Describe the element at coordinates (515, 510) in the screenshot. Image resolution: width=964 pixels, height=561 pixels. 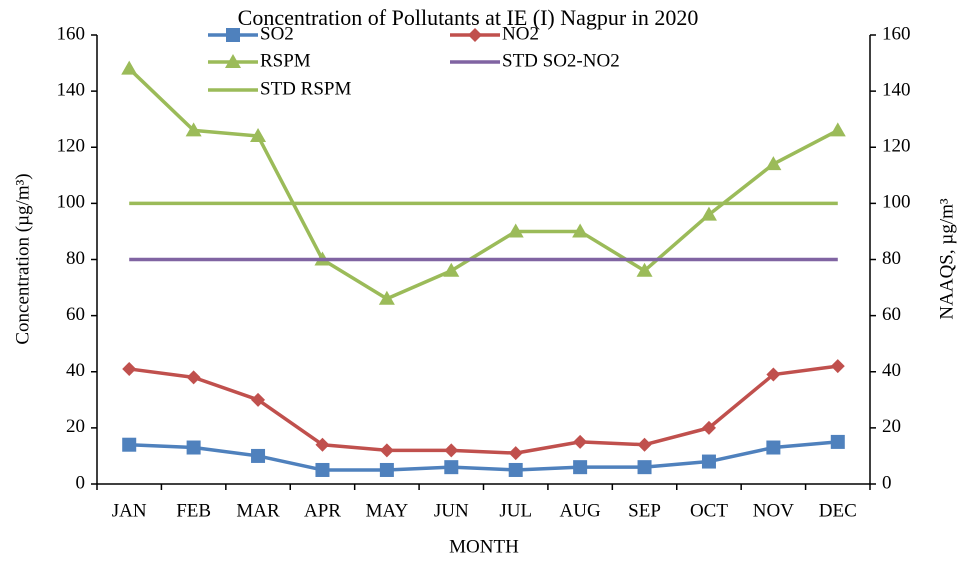
I see `x-tick-label: JUL` at that location.